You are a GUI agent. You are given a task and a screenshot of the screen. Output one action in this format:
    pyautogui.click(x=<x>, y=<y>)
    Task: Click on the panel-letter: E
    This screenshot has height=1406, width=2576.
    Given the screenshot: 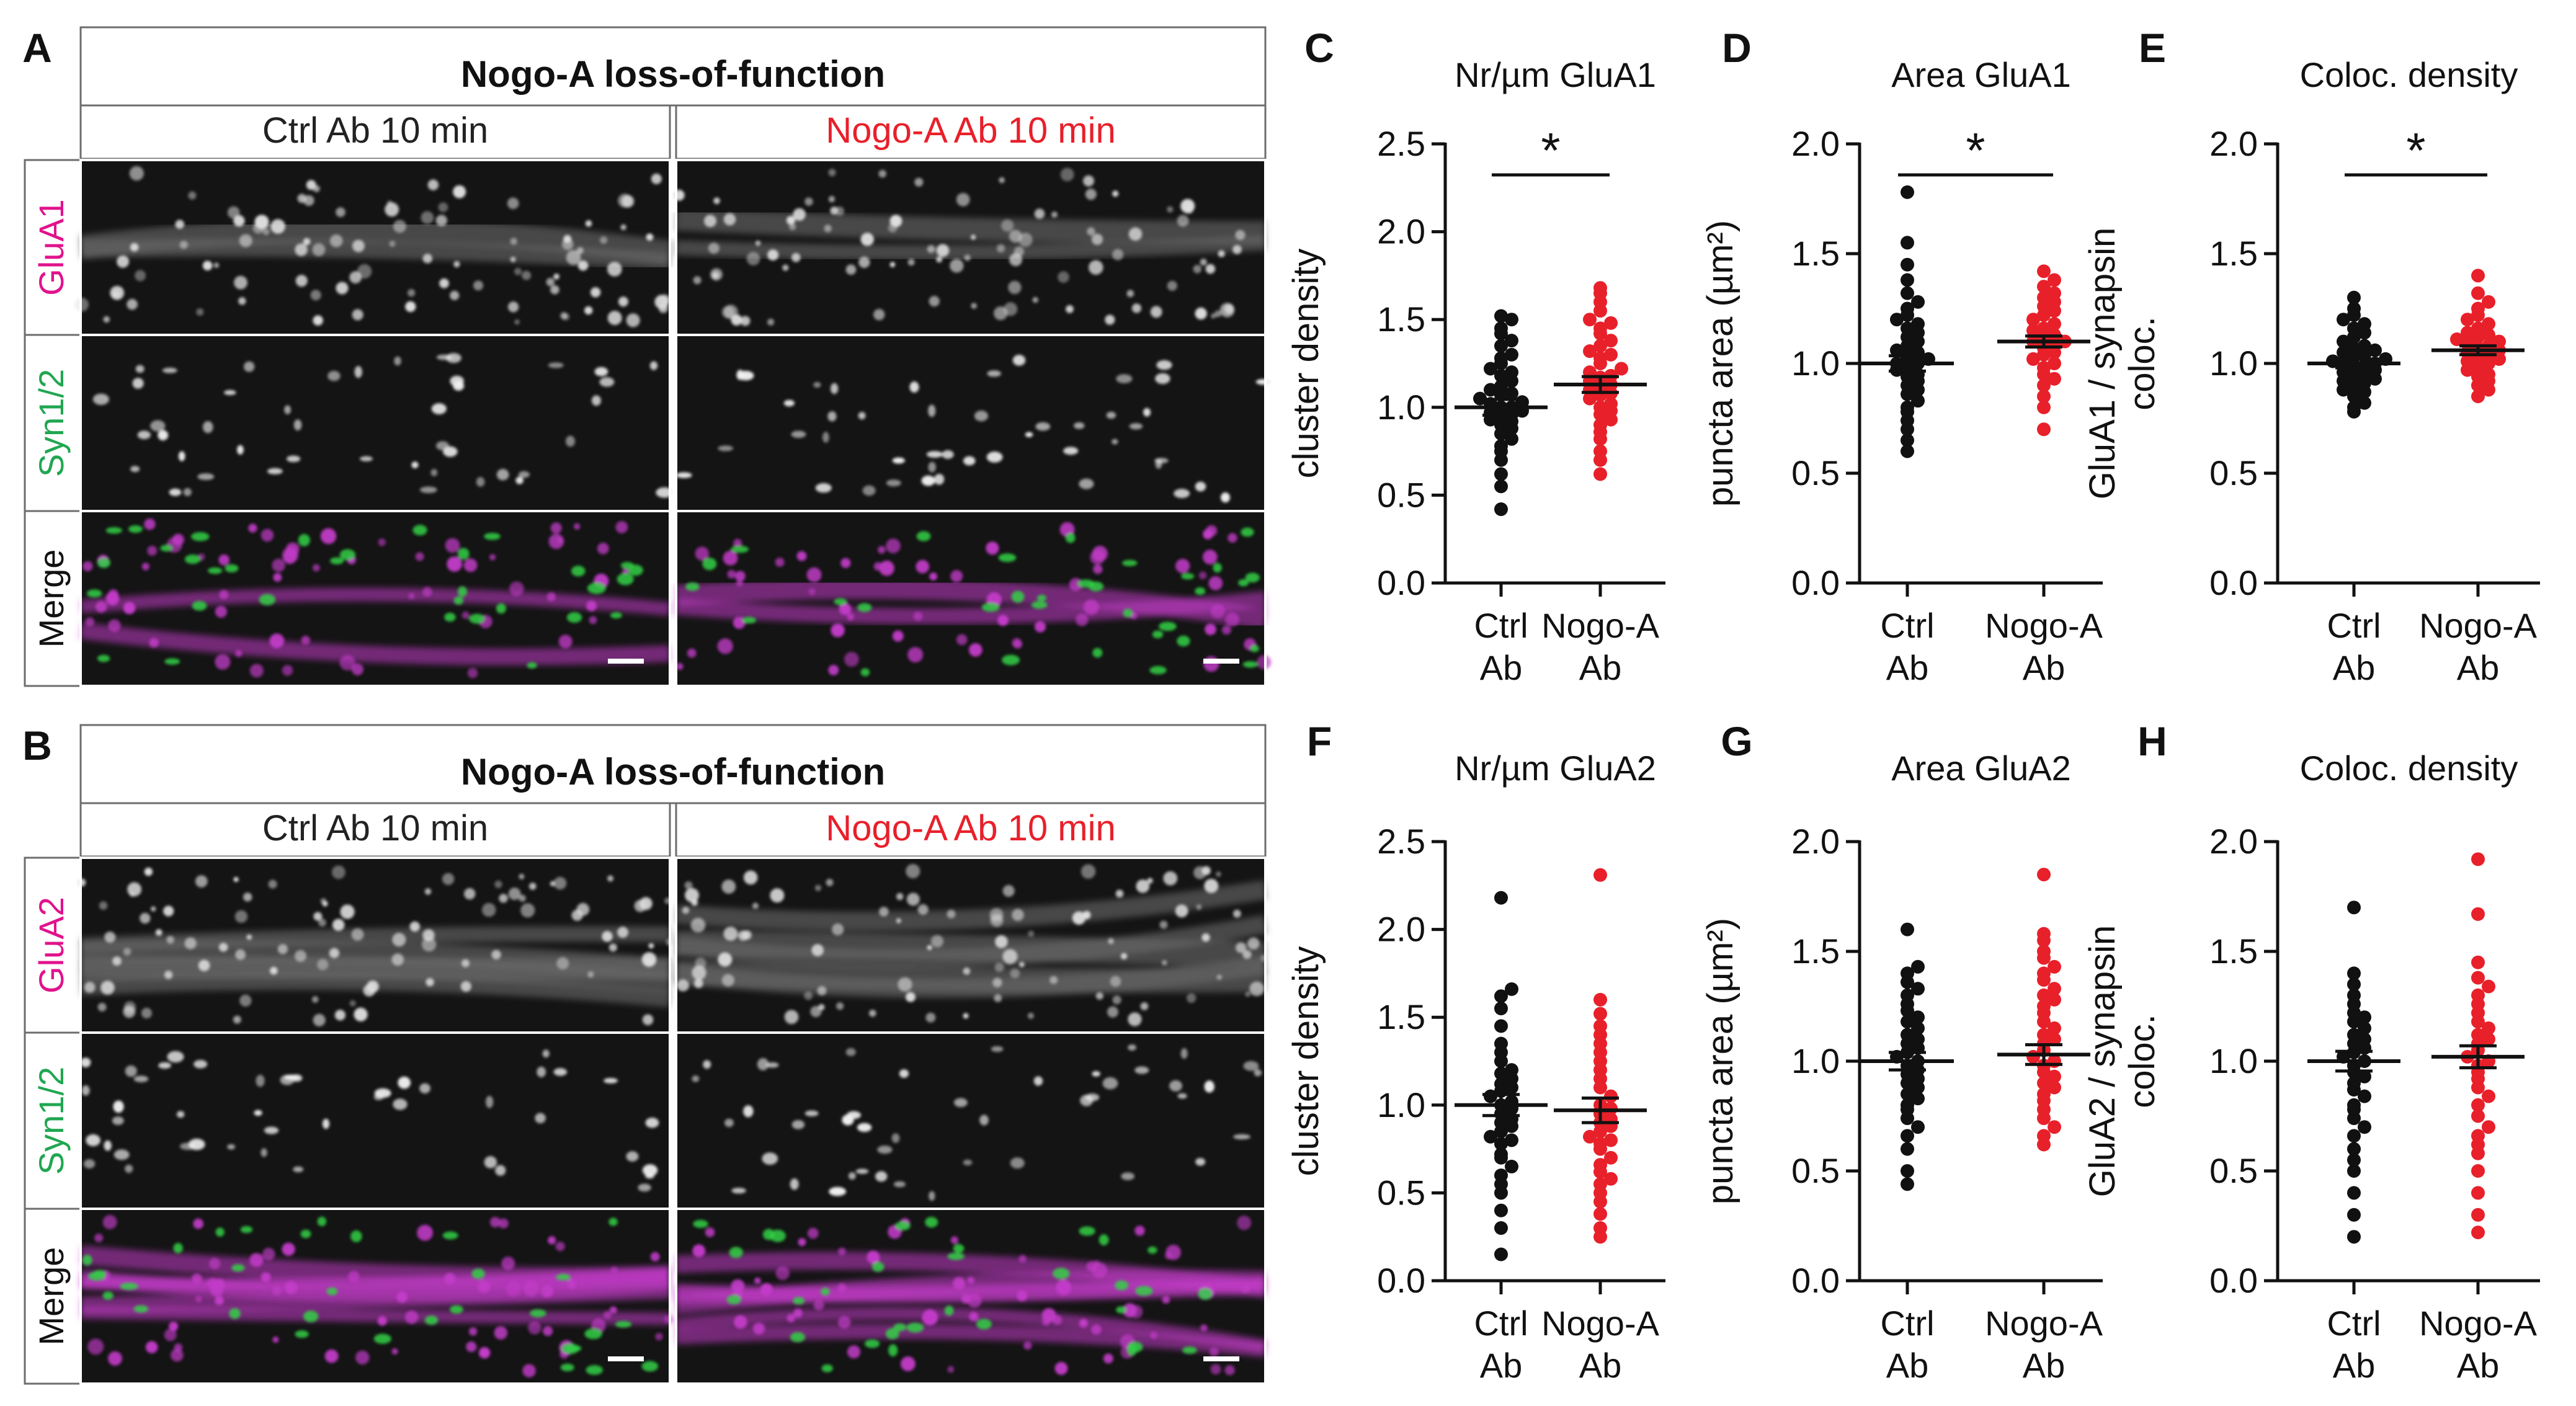 What is the action you would take?
    pyautogui.click(x=2152, y=48)
    